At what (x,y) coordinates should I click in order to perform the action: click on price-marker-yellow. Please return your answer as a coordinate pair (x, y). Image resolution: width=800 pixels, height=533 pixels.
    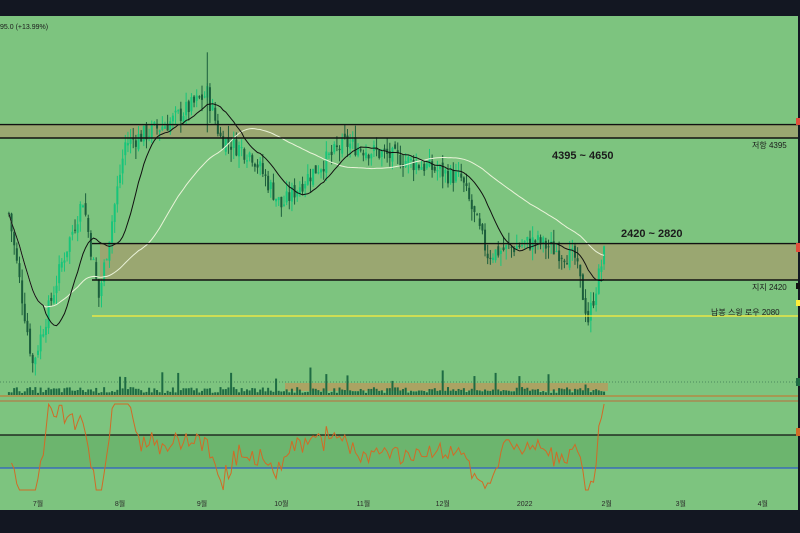
    Looking at the image, I should click on (798, 303).